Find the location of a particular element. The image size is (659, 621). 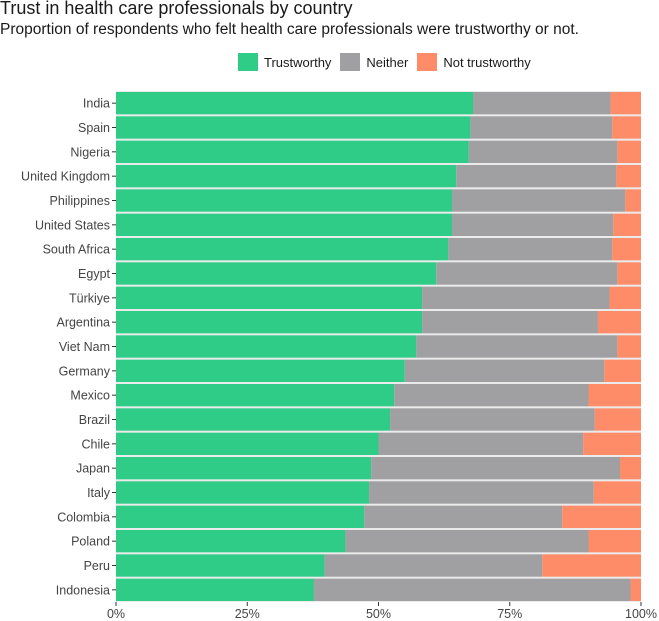

legend-label-trustworthy: Trustworthy is located at coordinates (298, 62).